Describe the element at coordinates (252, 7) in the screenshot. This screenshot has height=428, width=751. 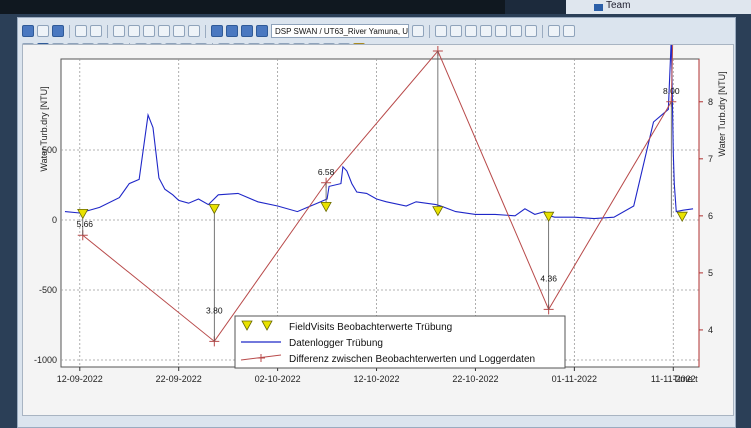
I see `taskbar-dark-region` at that location.